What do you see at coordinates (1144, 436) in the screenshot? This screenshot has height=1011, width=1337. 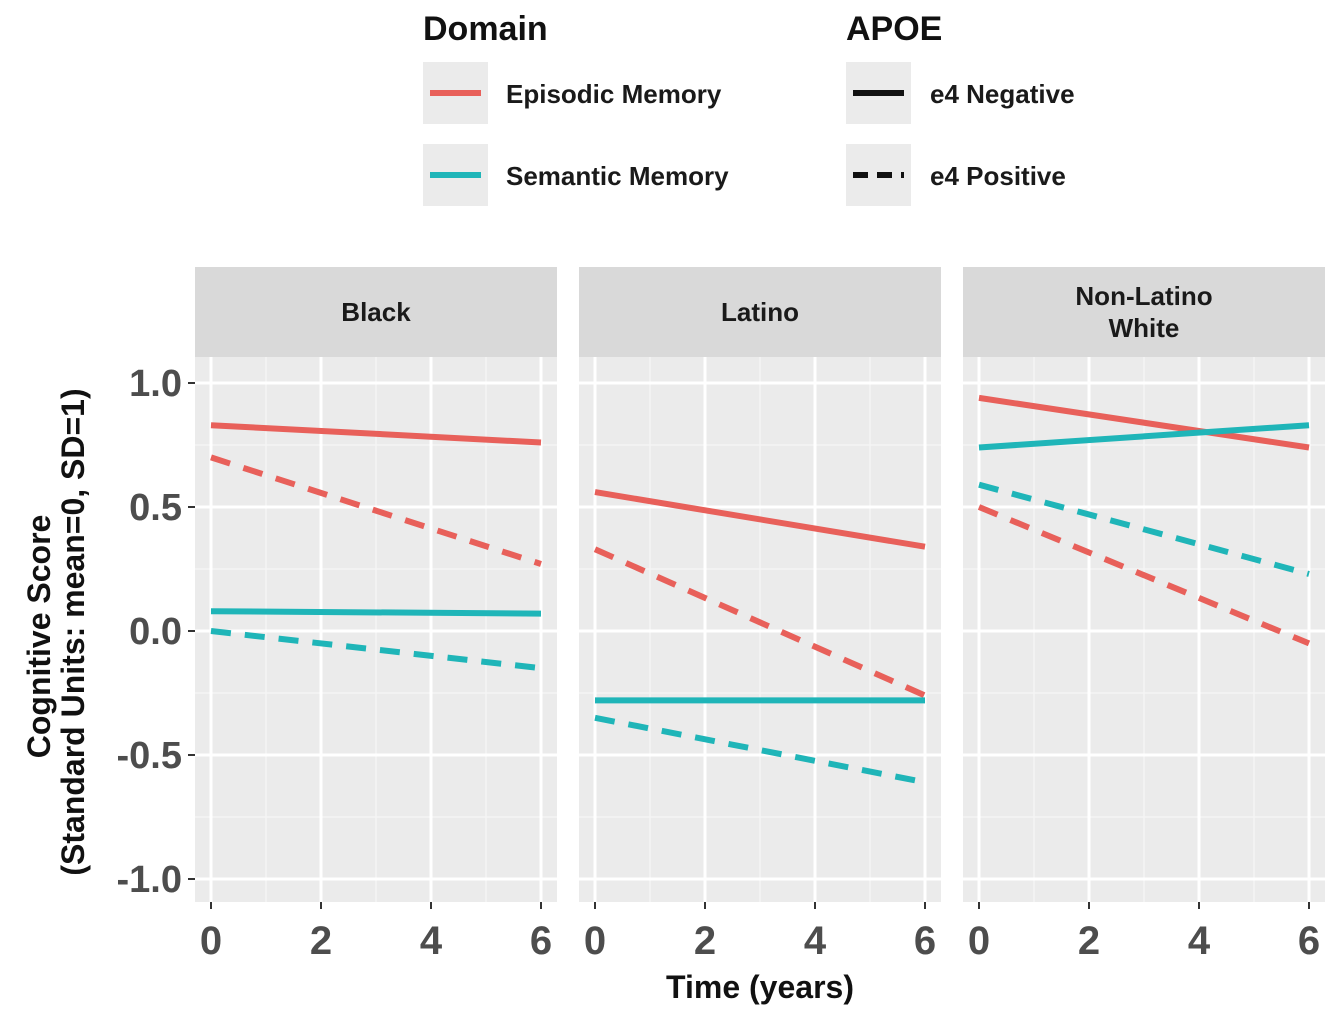 I see `series-line-non-latino-white-semantic-memory-e4-negative` at bounding box center [1144, 436].